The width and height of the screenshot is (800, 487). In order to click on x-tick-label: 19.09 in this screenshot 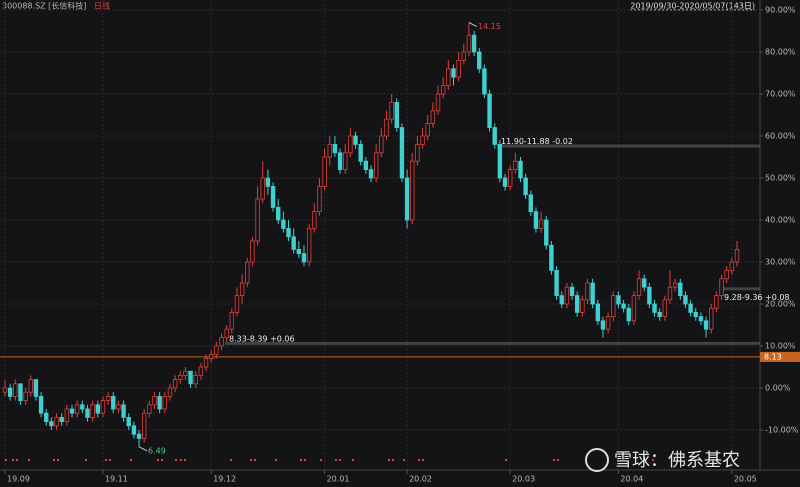, I will do `click(18, 479)`.